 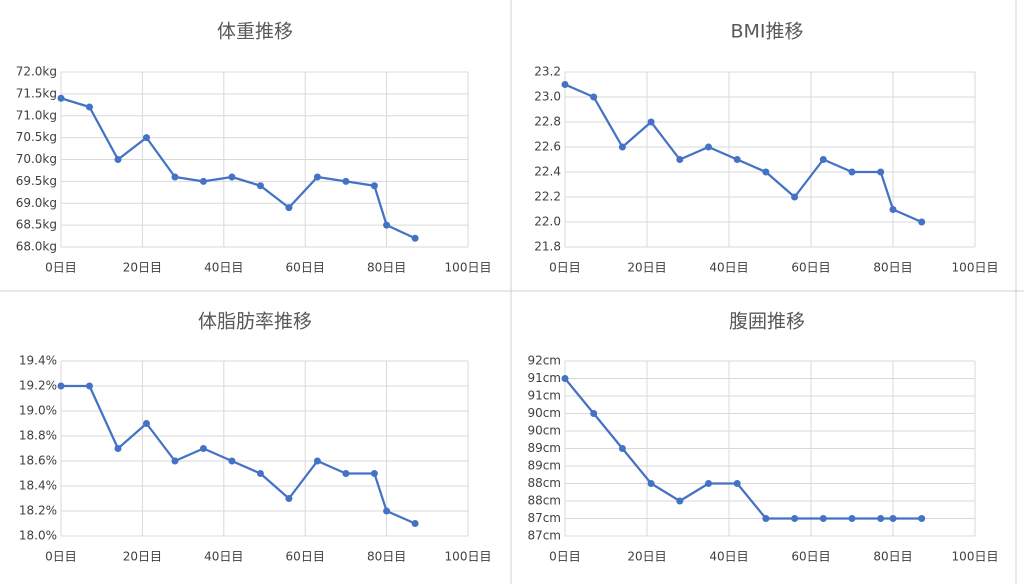 I want to click on y-tick-label: 68.5kg, so click(x=36, y=225).